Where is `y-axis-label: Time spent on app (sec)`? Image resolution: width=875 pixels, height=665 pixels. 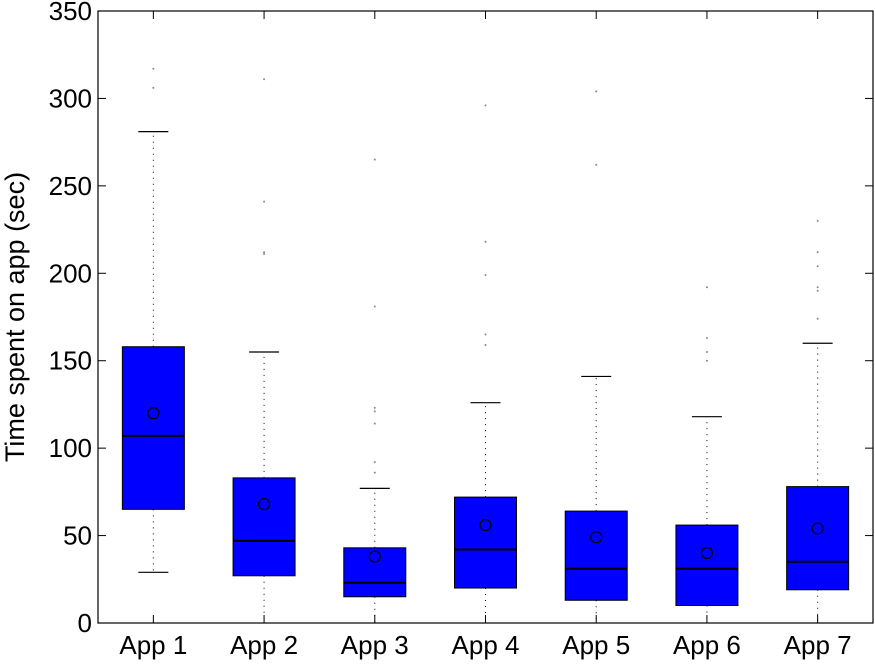
y-axis-label: Time spent on app (sec) is located at coordinates (15, 317).